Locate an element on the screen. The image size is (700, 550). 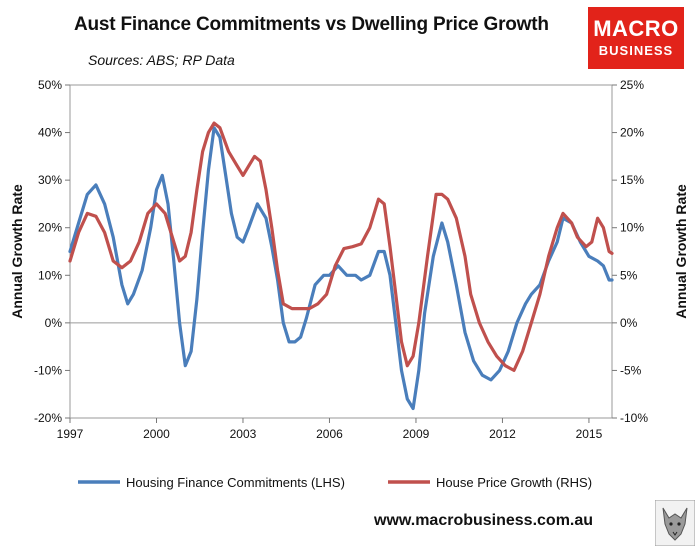
y-left-tick-label: 20% is located at coordinates (50, 228).